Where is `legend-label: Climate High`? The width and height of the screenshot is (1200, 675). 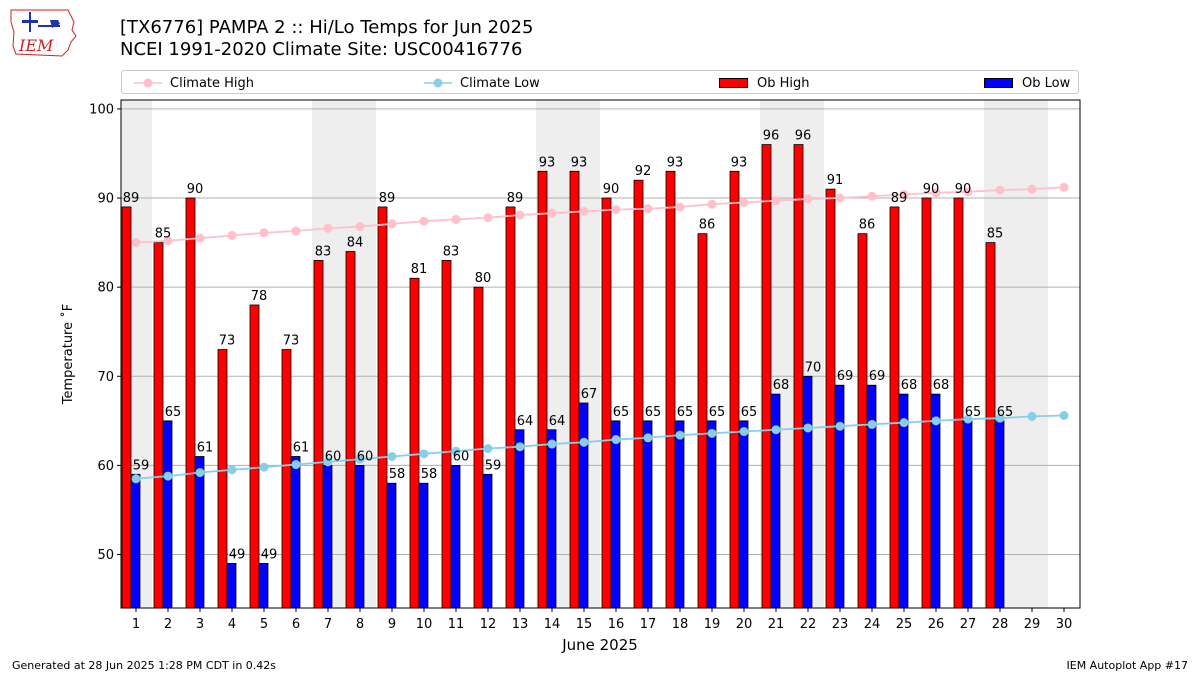 legend-label: Climate High is located at coordinates (212, 83).